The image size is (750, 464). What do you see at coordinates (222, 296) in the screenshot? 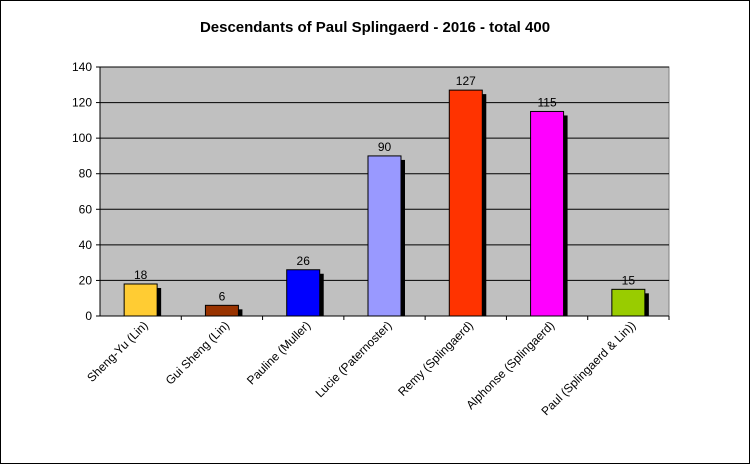
I see `data-label: 6` at bounding box center [222, 296].